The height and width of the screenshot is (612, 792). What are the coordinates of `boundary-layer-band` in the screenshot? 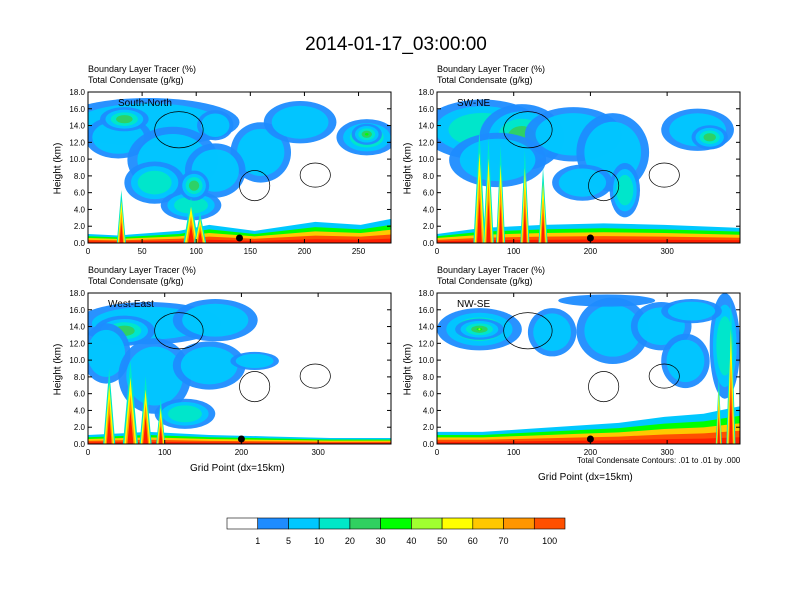 It's located at (588, 241).